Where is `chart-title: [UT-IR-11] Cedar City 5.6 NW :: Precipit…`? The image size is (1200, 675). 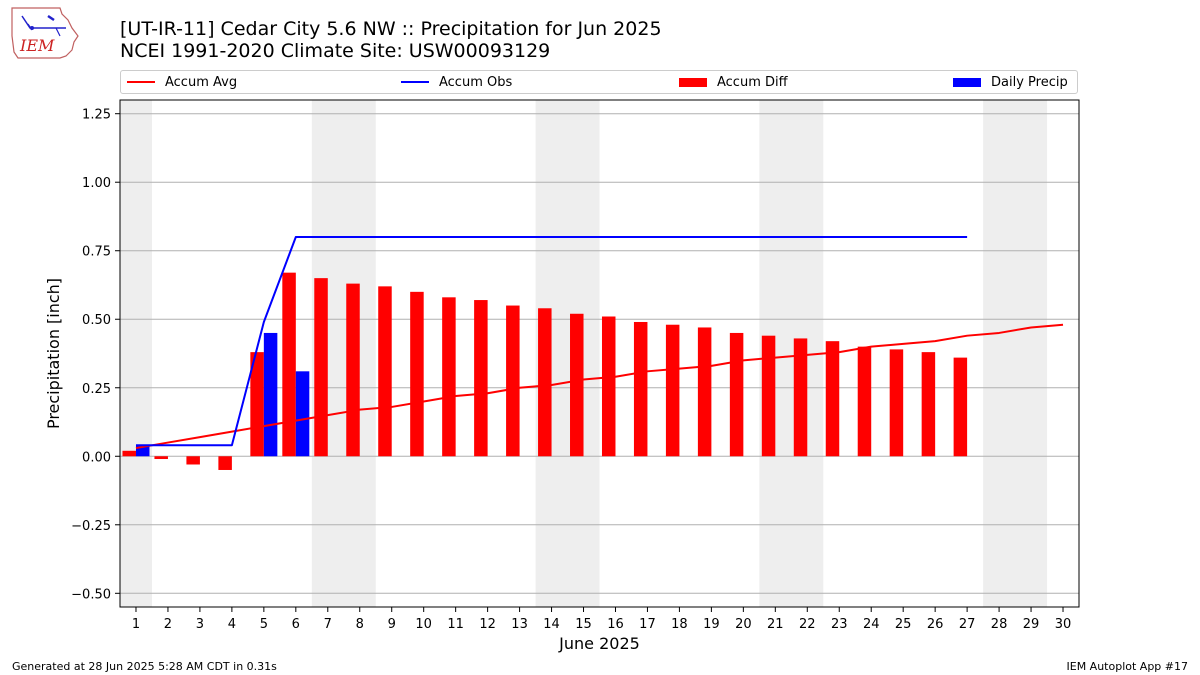 chart-title: [UT-IR-11] Cedar City 5.6 NW :: Precipit… is located at coordinates (391, 29).